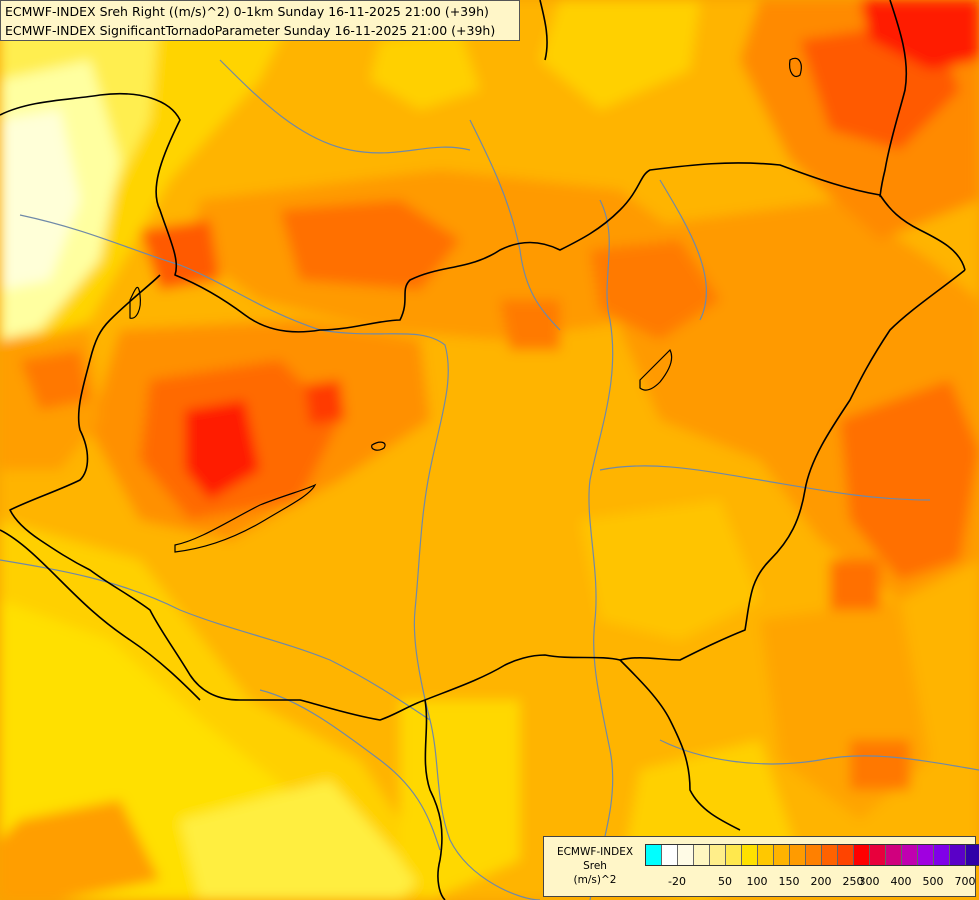 Image resolution: width=979 pixels, height=900 pixels. Describe the element at coordinates (725, 881) in the screenshot. I see `legend-tick-label: 50` at that location.